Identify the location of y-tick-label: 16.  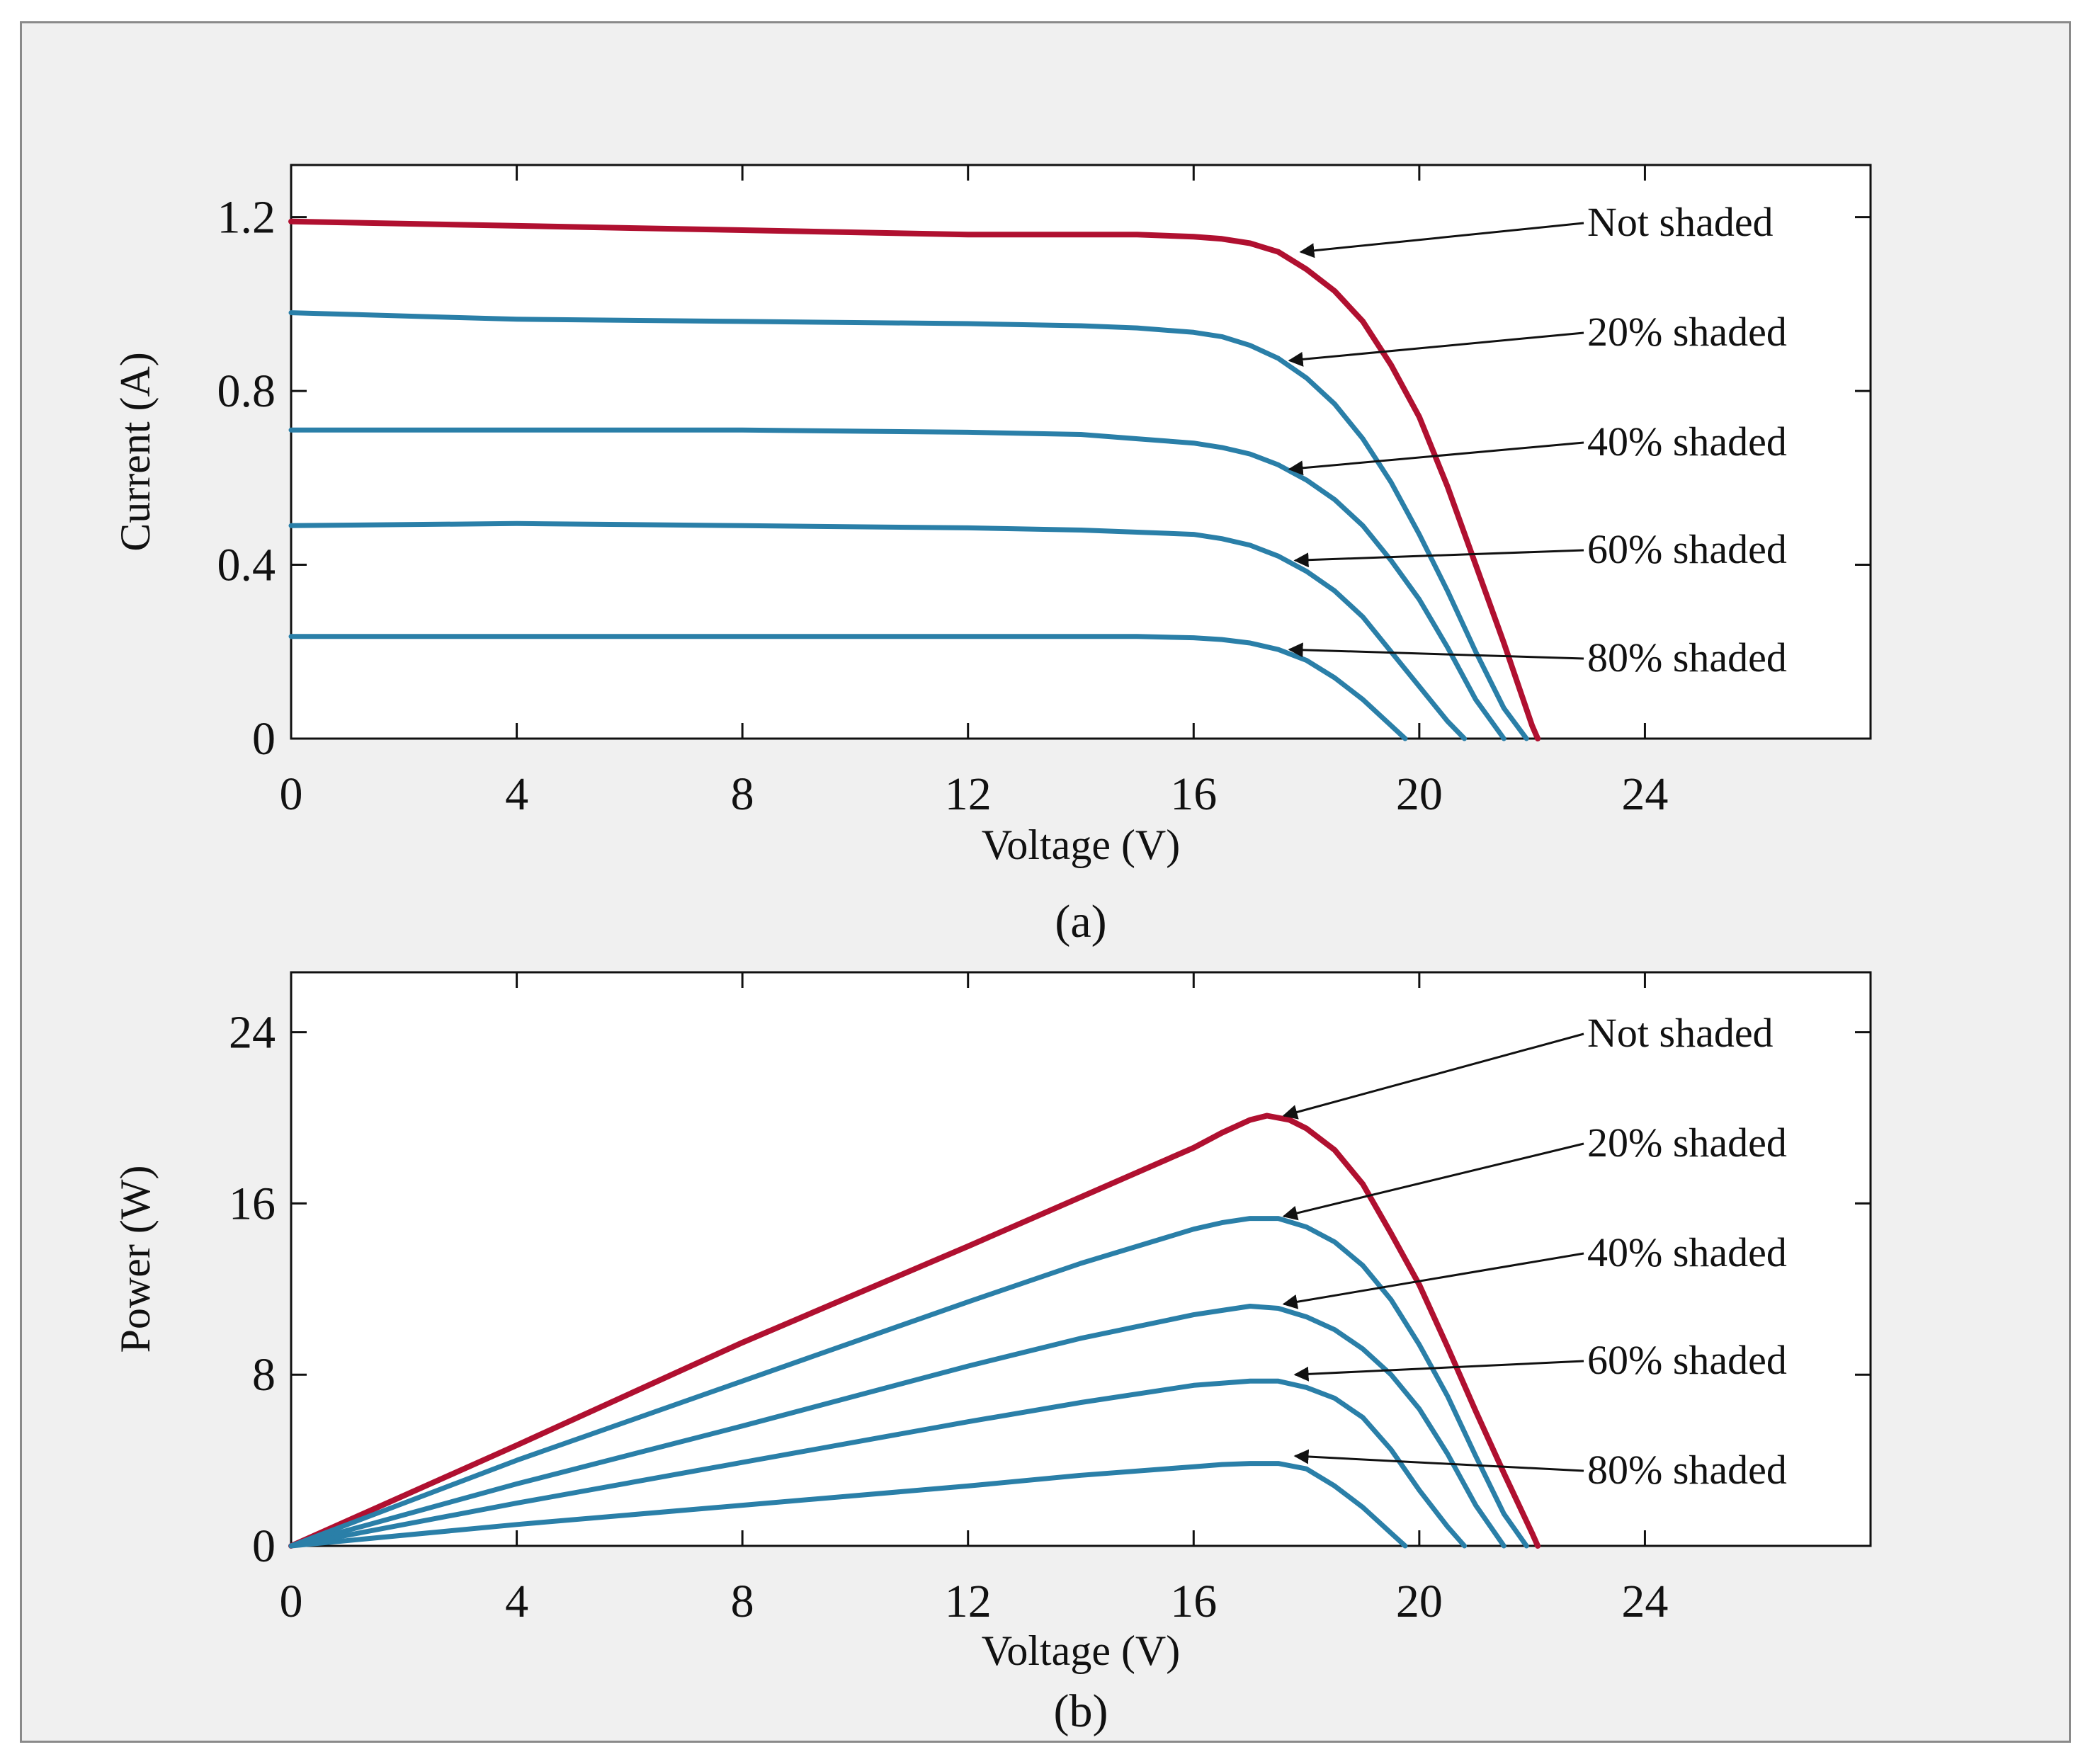
(252, 1203).